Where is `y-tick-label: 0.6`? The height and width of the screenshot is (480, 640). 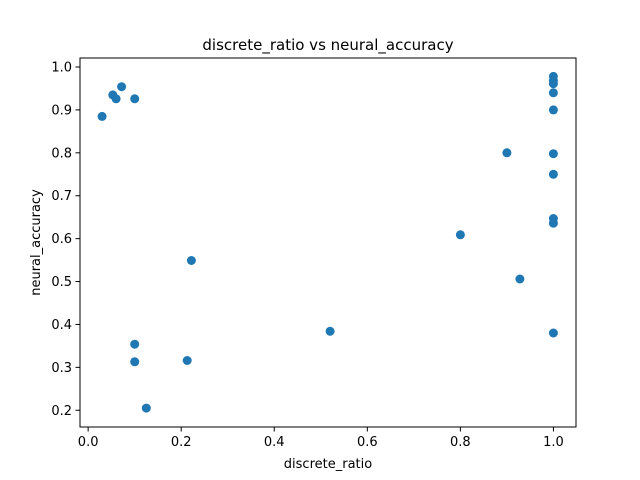
y-tick-label: 0.6 is located at coordinates (61, 239).